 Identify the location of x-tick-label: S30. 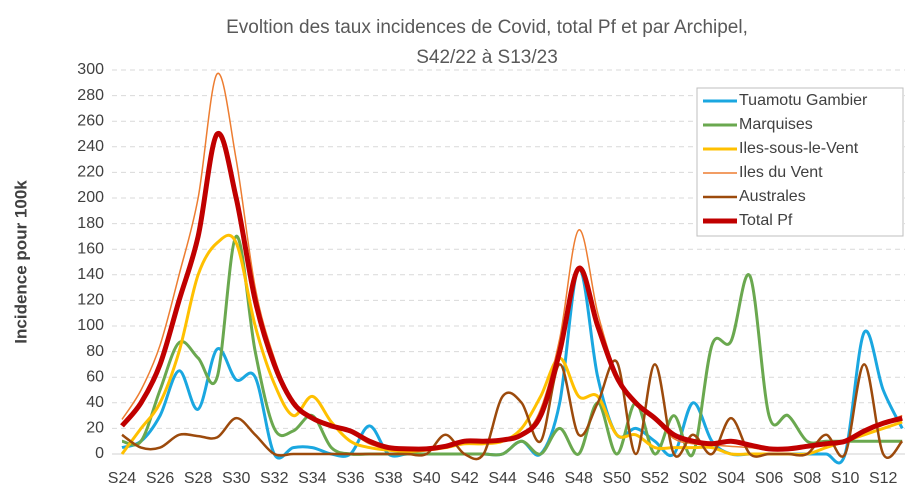
(236, 478).